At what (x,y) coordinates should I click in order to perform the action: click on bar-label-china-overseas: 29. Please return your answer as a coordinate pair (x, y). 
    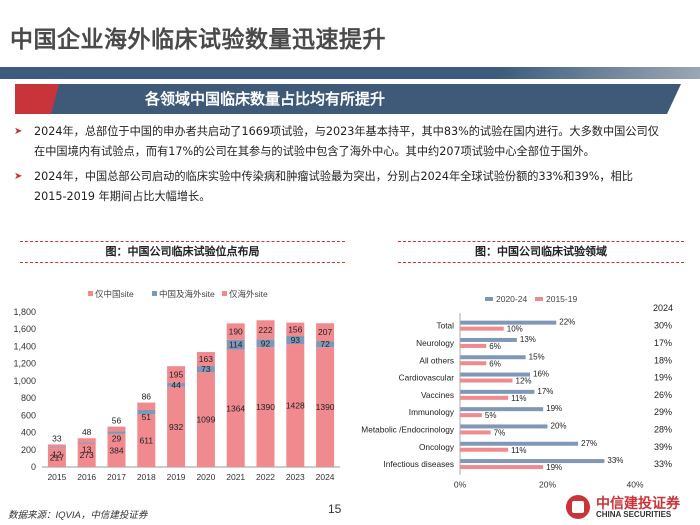
    Looking at the image, I should click on (117, 438).